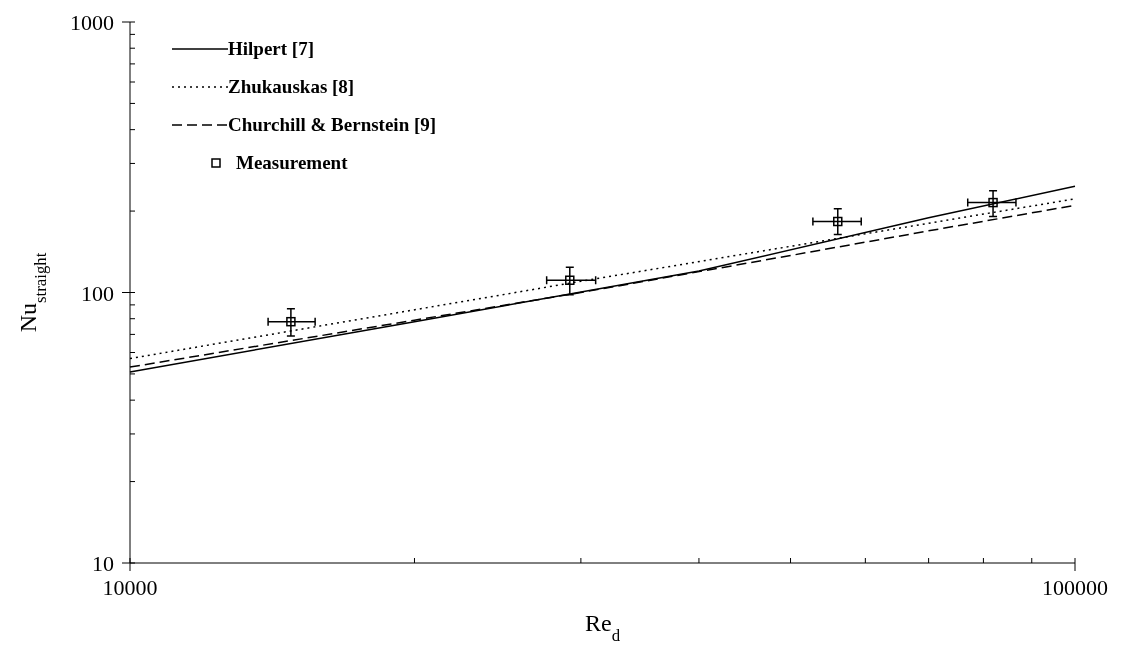 The image size is (1122, 654). Describe the element at coordinates (130, 587) in the screenshot. I see `x-tick-label: 10000` at that location.